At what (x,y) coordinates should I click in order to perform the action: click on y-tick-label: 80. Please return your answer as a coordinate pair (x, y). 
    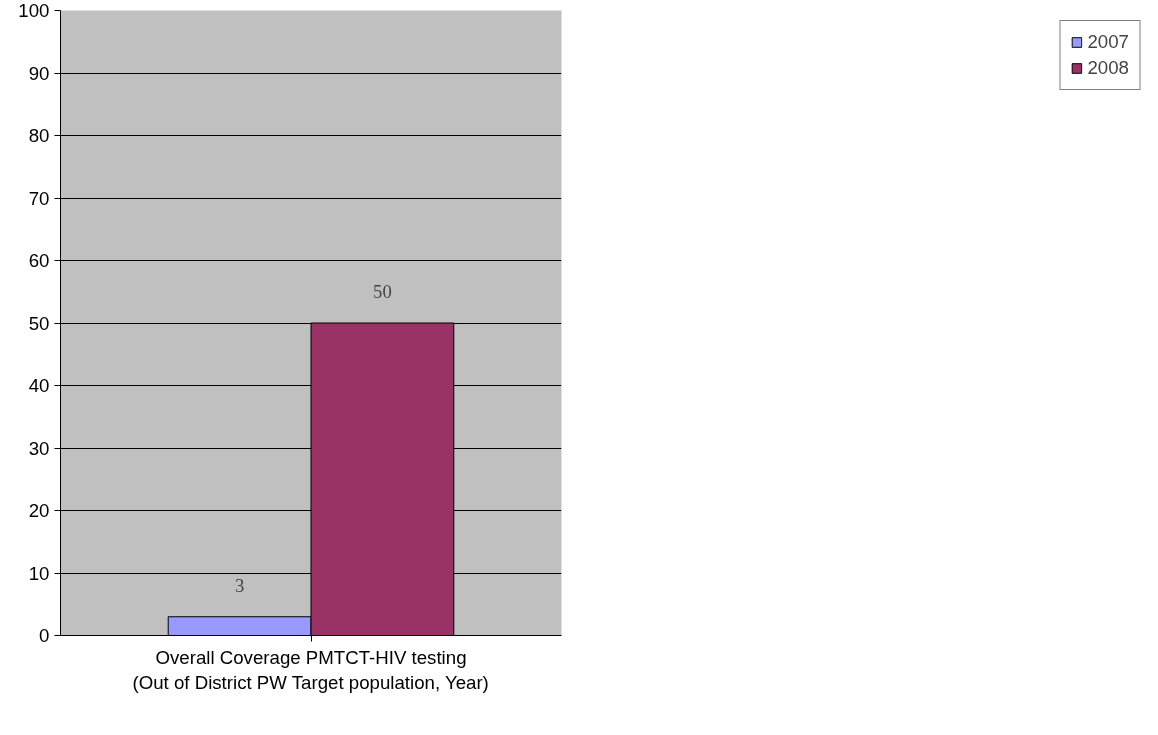
    Looking at the image, I should click on (39, 135).